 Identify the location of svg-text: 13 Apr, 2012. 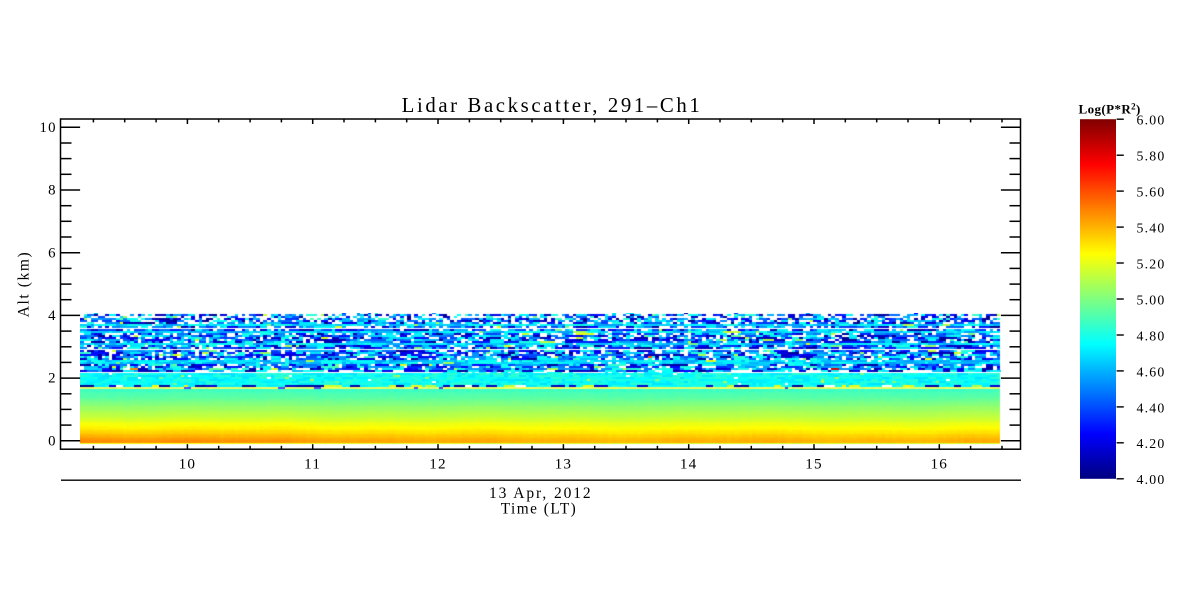
(541, 493).